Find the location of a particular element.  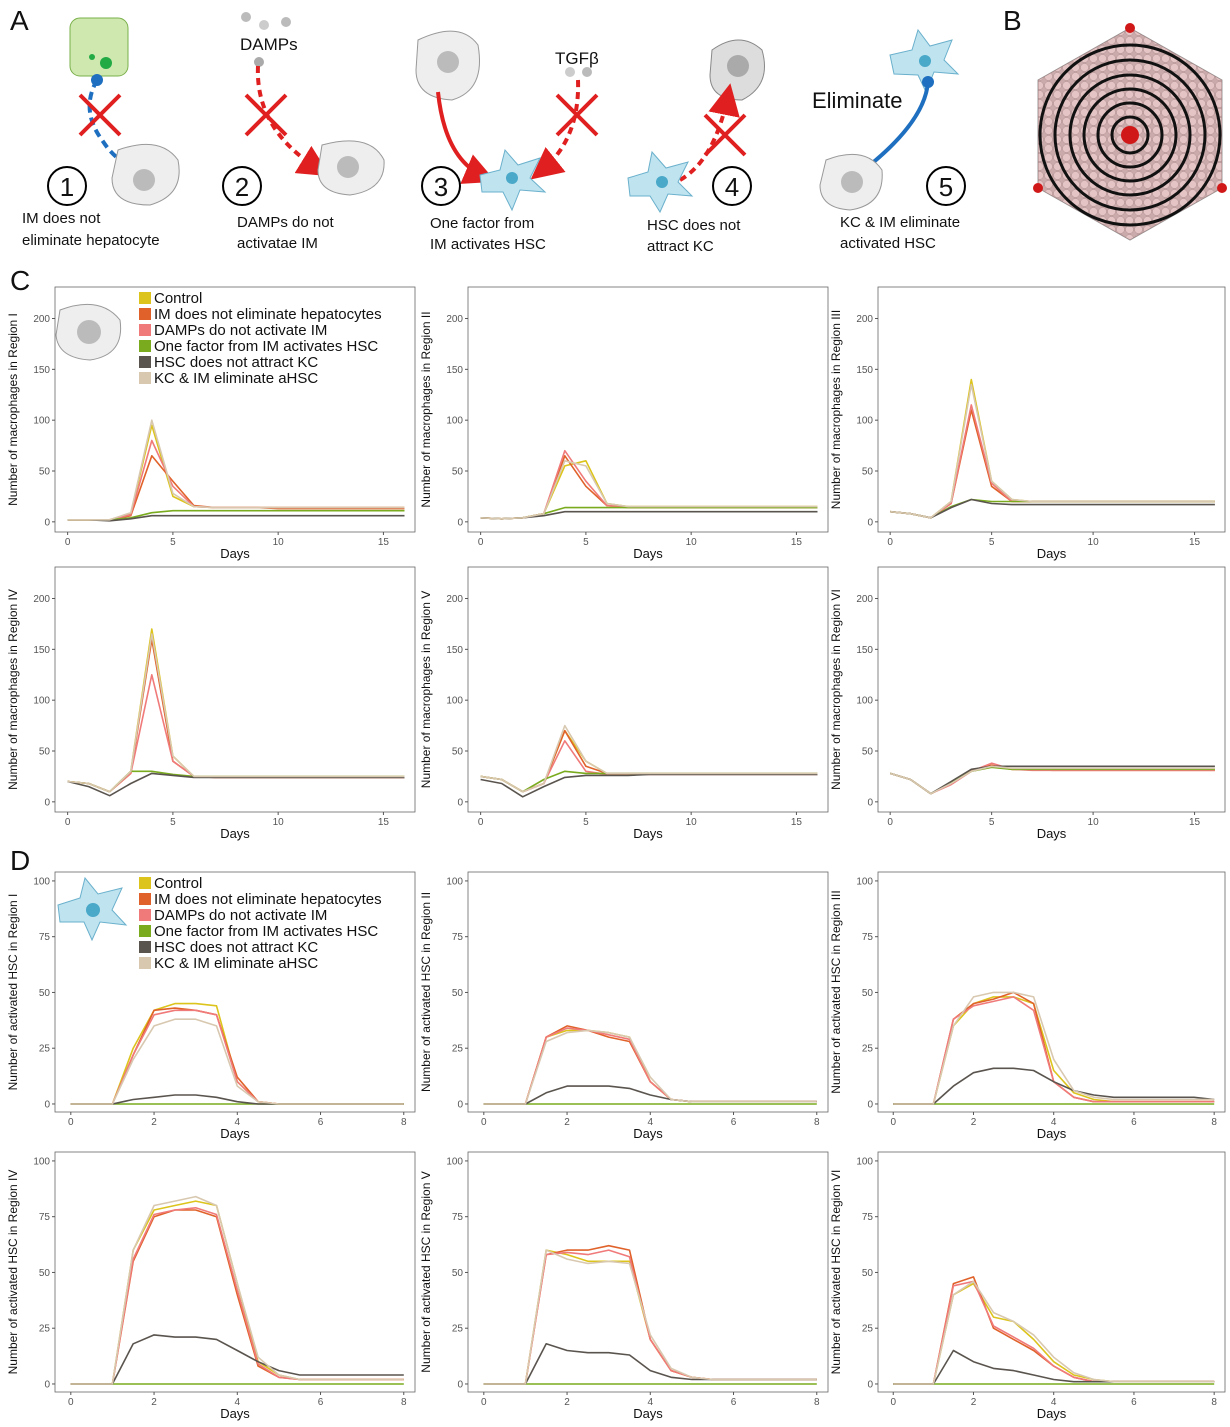

y-axis-label: Number of macrophages in Region II is located at coordinates (426, 409).